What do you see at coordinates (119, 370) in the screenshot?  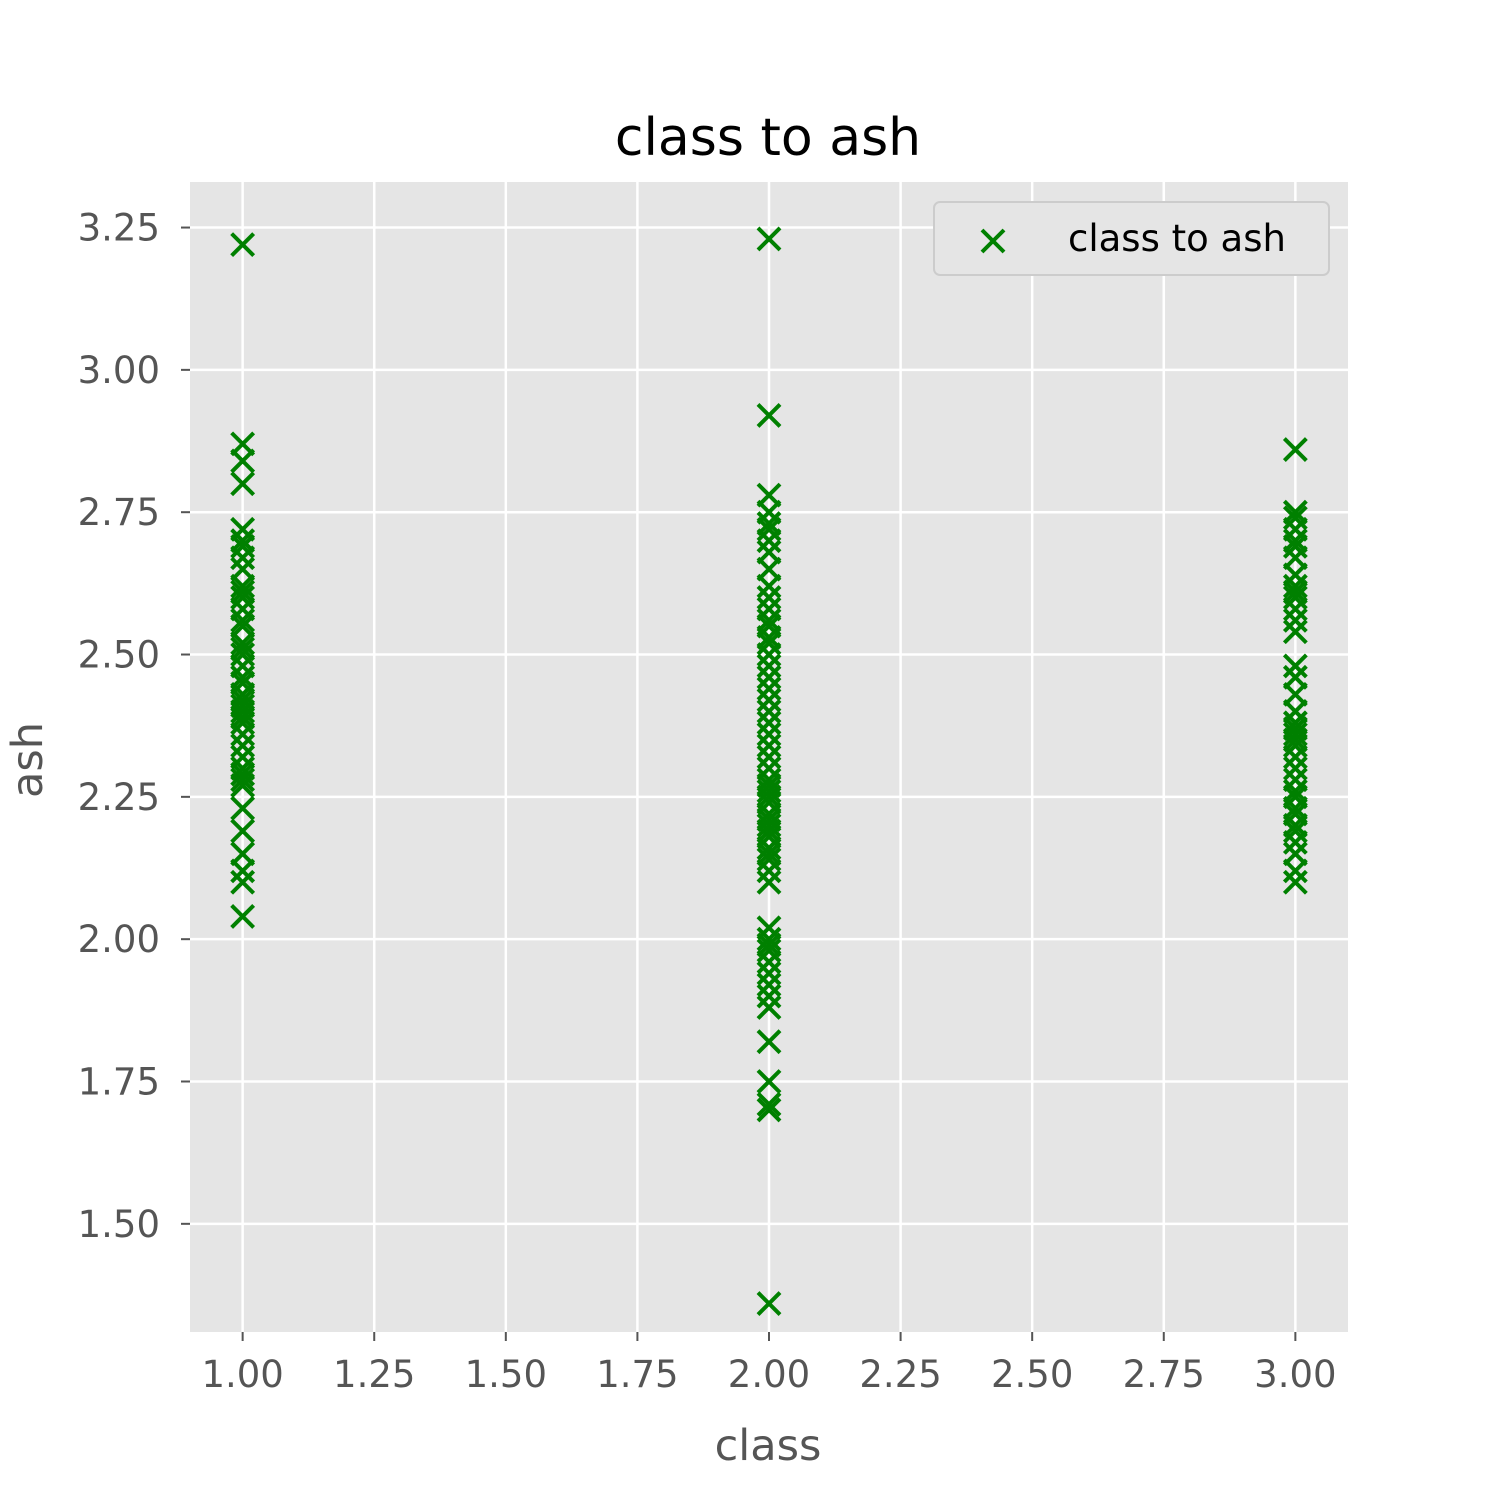 I see `y-tick-label: 3.00` at bounding box center [119, 370].